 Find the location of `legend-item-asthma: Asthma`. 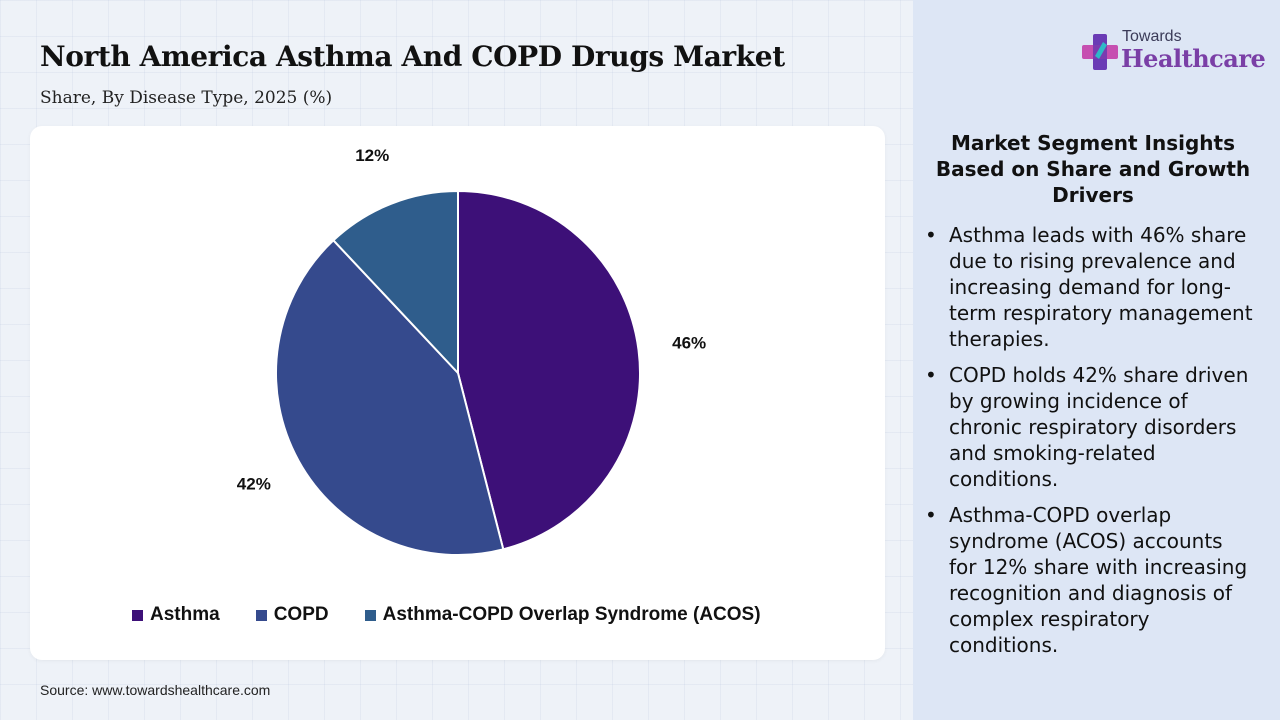

legend-item-asthma: Asthma is located at coordinates (176, 615).